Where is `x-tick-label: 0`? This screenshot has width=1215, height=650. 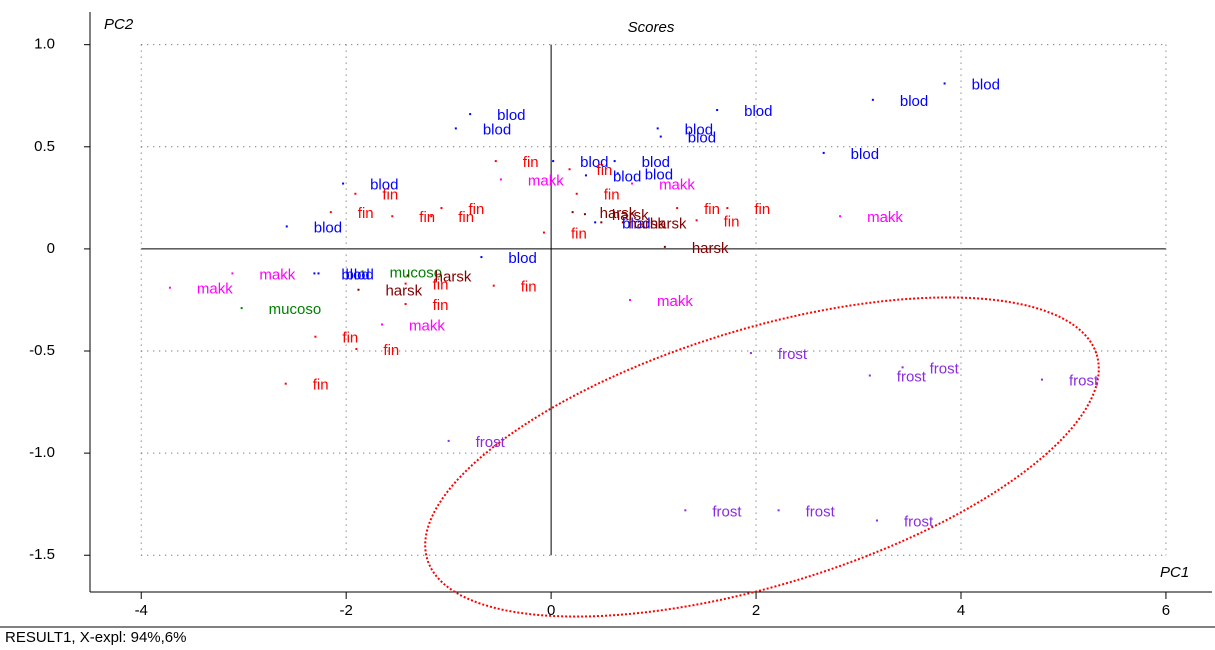
x-tick-label: 0 is located at coordinates (551, 610).